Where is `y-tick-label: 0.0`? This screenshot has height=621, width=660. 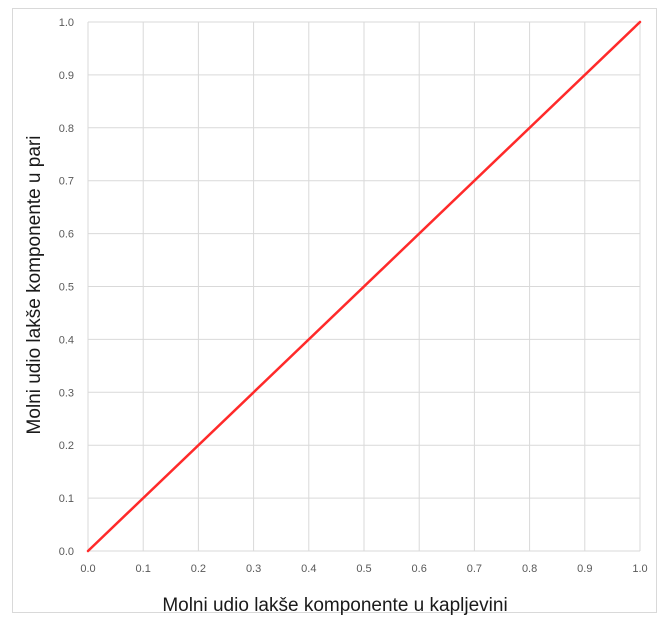 y-tick-label: 0.0 is located at coordinates (66, 552).